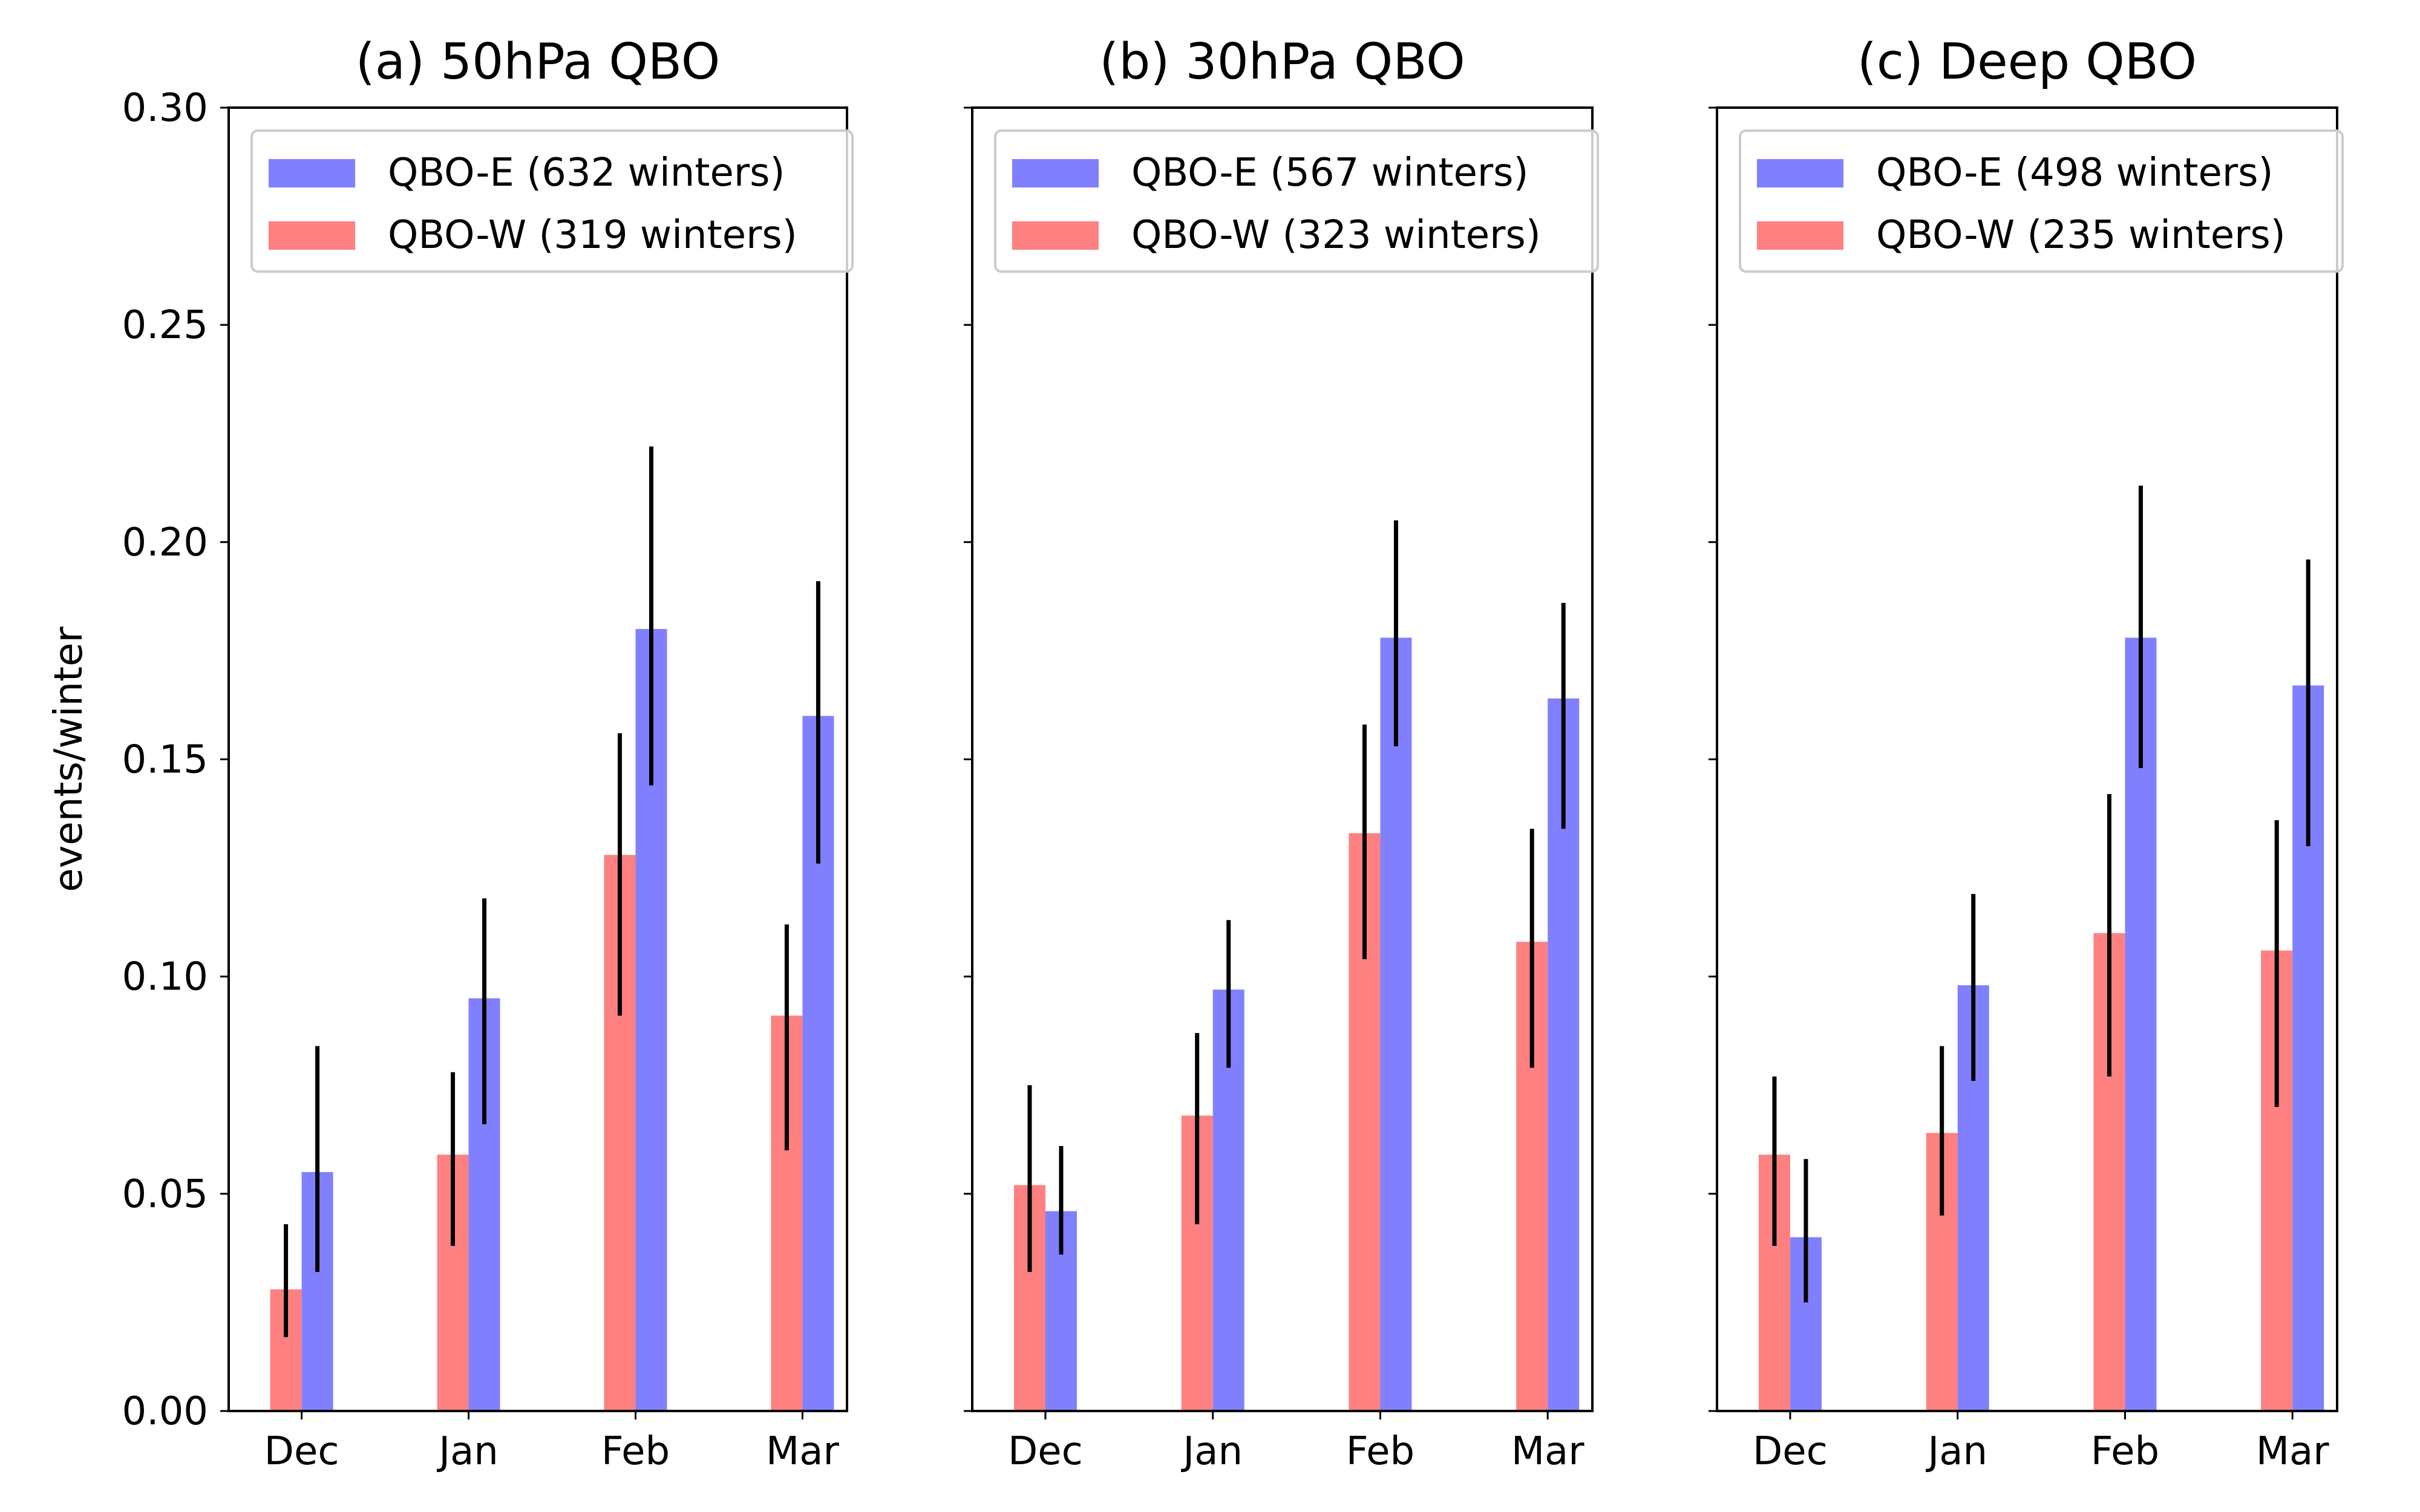  Describe the element at coordinates (165, 542) in the screenshot. I see `y-tick-label: 0.20` at that location.